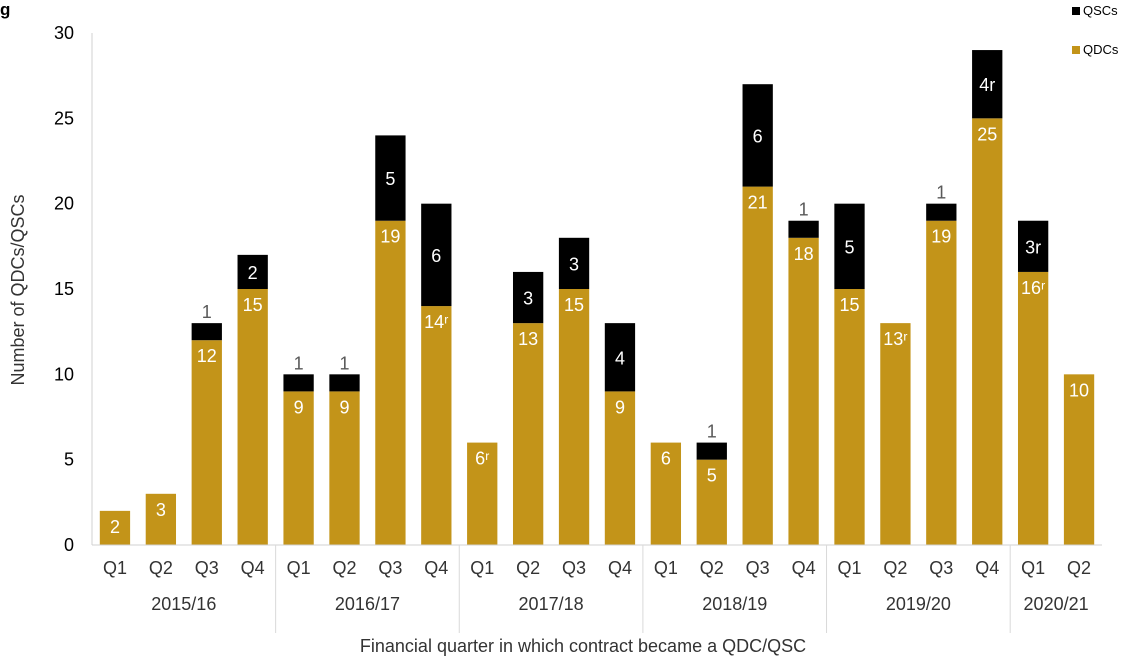  I want to click on chart-title: g, so click(5, 9).